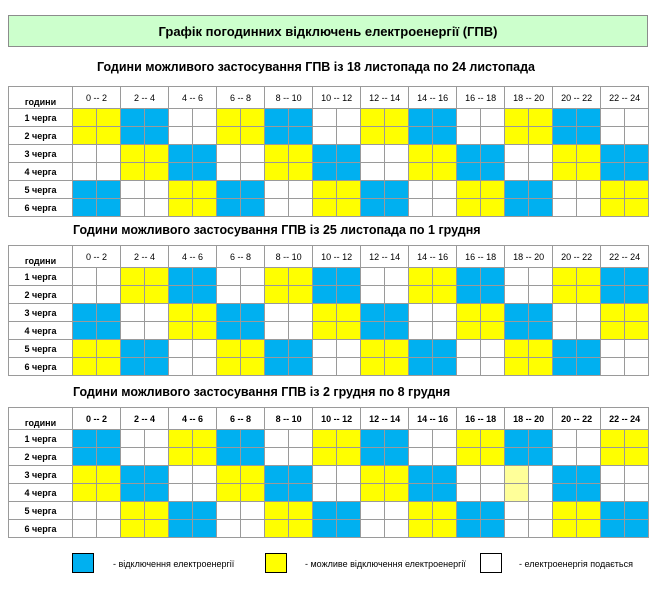  What do you see at coordinates (329, 456) in the screenshot?
I see `queue-row: 2 черга` at bounding box center [329, 456].